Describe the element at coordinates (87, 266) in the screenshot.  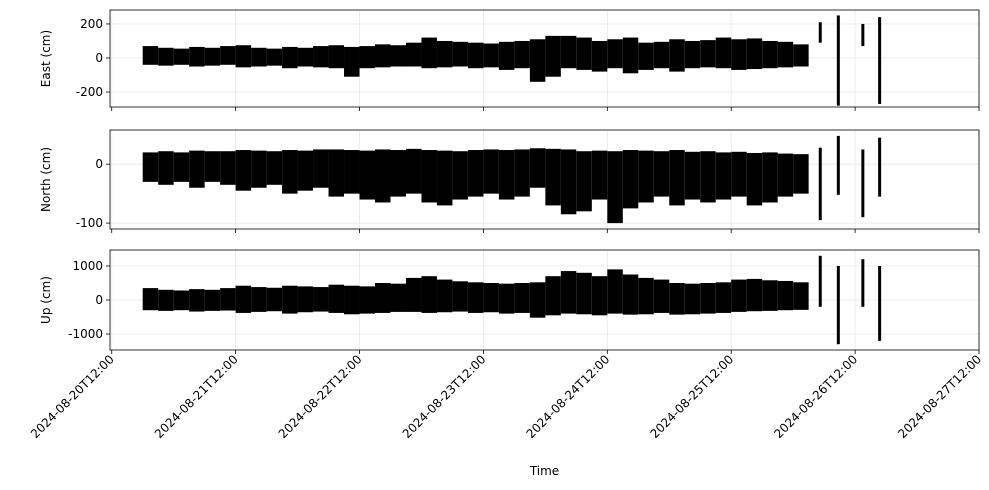
I see `y-tick-label: 1000` at that location.